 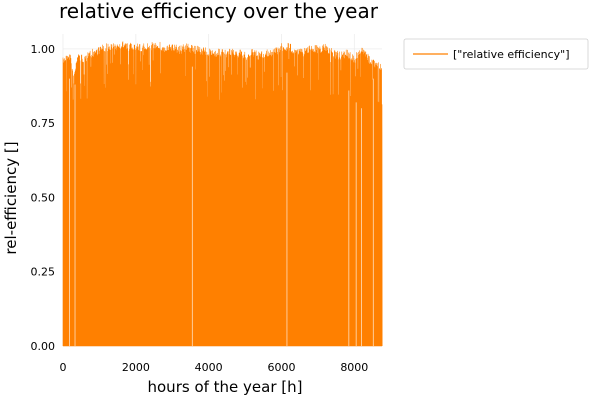 I want to click on legend-label: ["relative efficiency"], so click(x=511, y=54).